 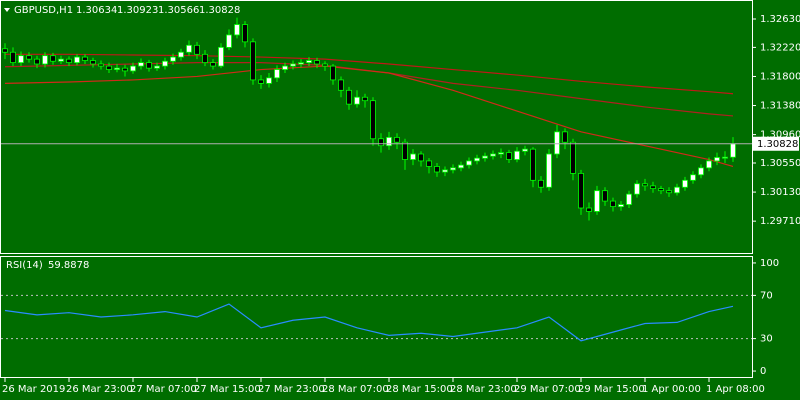 I want to click on x-tick-label: 27 Mar 23:00, so click(x=291, y=389).